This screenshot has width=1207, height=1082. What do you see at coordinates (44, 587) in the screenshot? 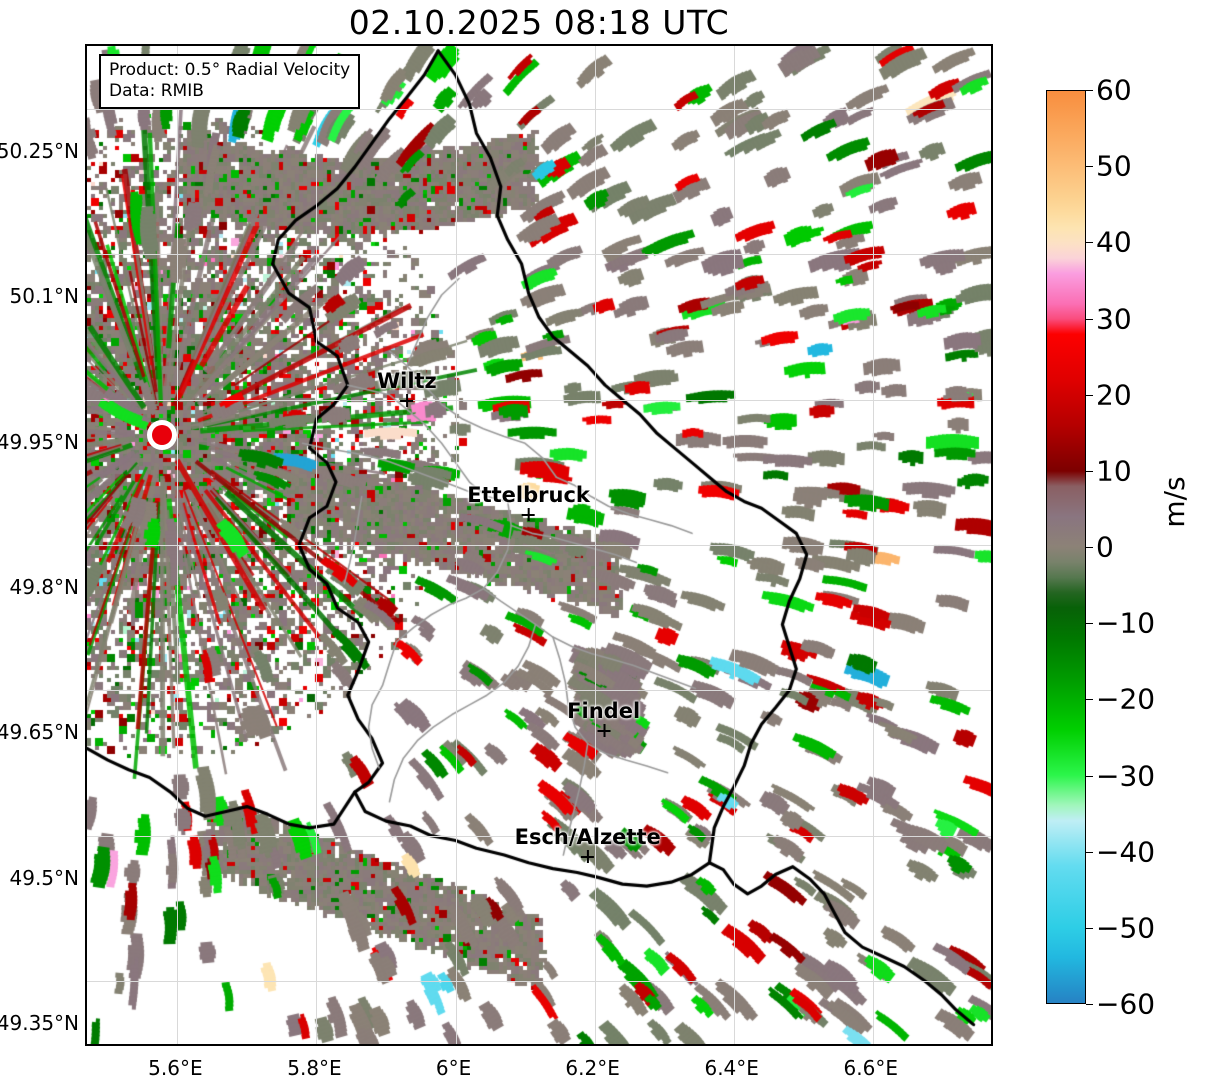
I see `y-axis-tick-label: 49.8°N` at bounding box center [44, 587].